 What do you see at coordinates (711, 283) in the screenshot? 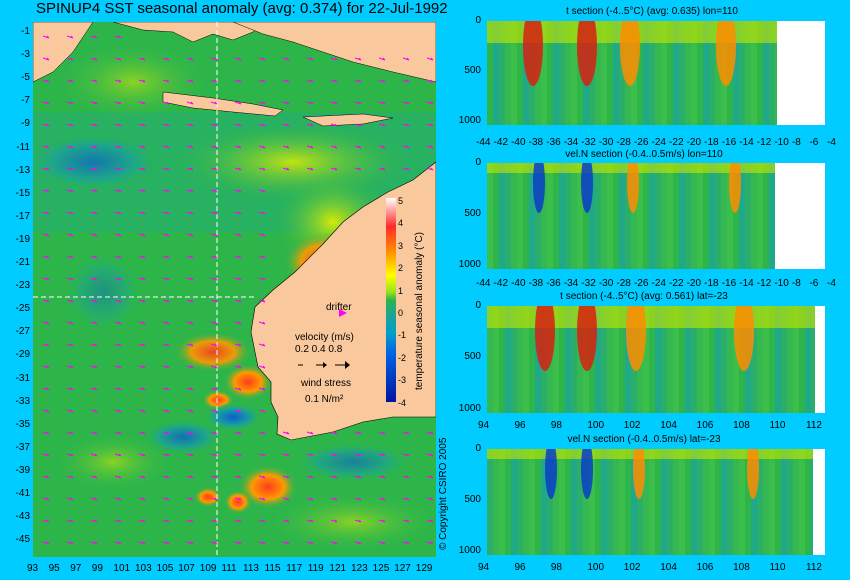
I see `section-x-tick: -18` at bounding box center [711, 283].